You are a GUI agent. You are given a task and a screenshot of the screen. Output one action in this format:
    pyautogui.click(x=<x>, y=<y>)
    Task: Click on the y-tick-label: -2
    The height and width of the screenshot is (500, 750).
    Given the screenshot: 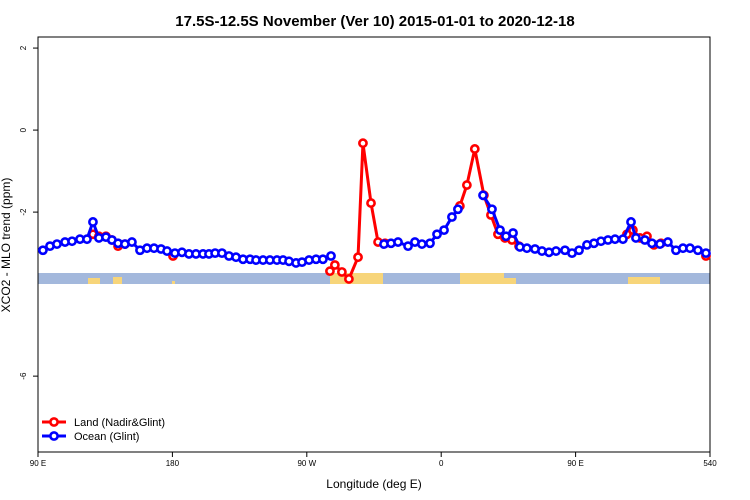 What is the action you would take?
    pyautogui.click(x=23, y=212)
    